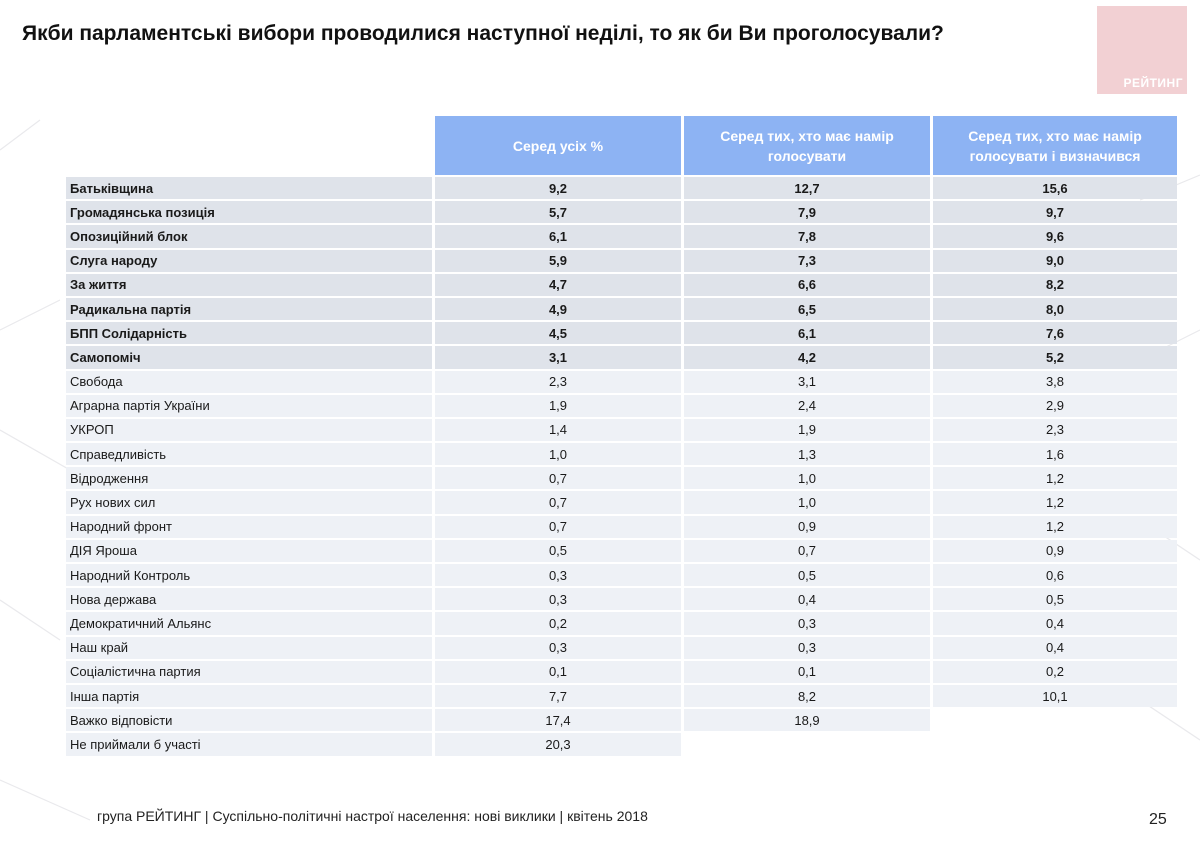 Image resolution: width=1200 pixels, height=847 pixels. Describe the element at coordinates (558, 309) in the screenshot. I see `all-value-cell: 4,9` at that location.